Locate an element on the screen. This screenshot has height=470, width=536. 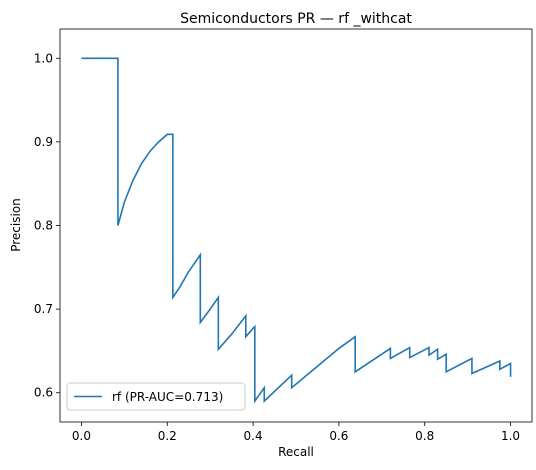
x-tick-label: 0.0 is located at coordinates (81, 436).